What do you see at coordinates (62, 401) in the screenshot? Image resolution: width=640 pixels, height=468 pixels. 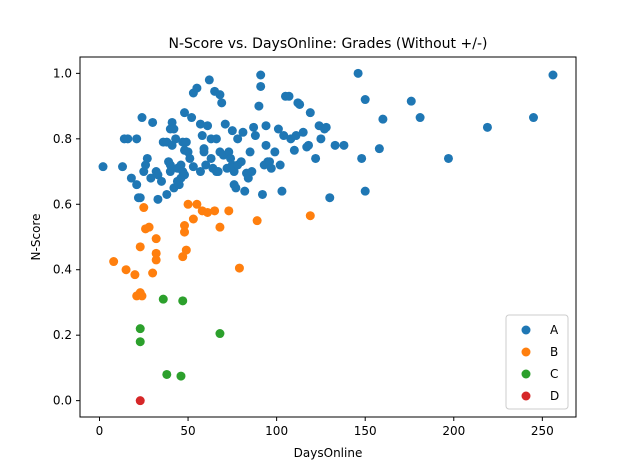 I see `y-tick-label-0.0: 0.0` at bounding box center [62, 401].